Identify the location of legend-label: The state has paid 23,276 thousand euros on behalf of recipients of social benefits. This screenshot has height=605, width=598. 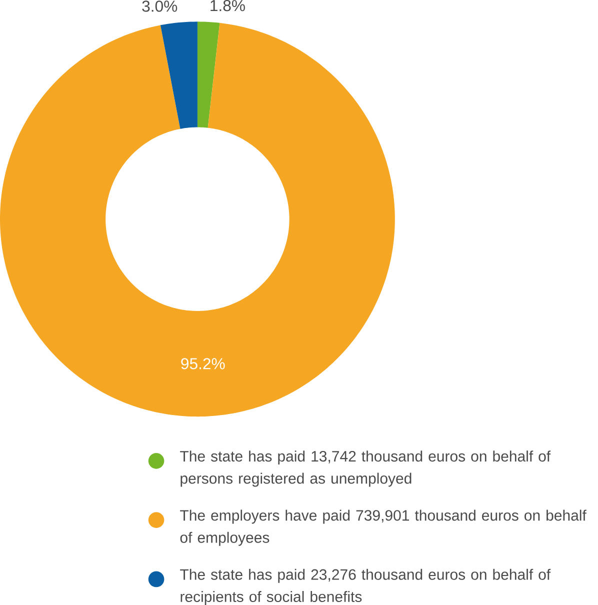
(365, 586).